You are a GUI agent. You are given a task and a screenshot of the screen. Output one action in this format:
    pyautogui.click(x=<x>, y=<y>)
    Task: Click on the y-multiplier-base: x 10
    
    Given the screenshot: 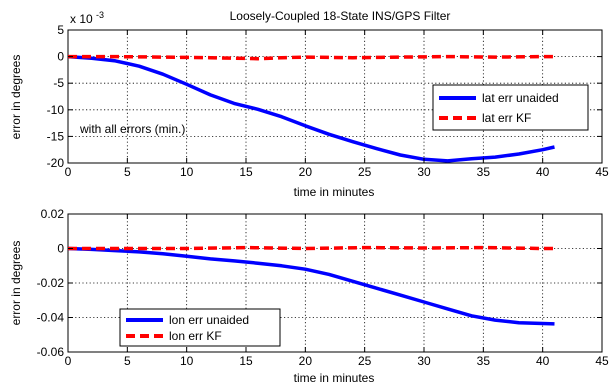 What is the action you would take?
    pyautogui.click(x=81, y=19)
    